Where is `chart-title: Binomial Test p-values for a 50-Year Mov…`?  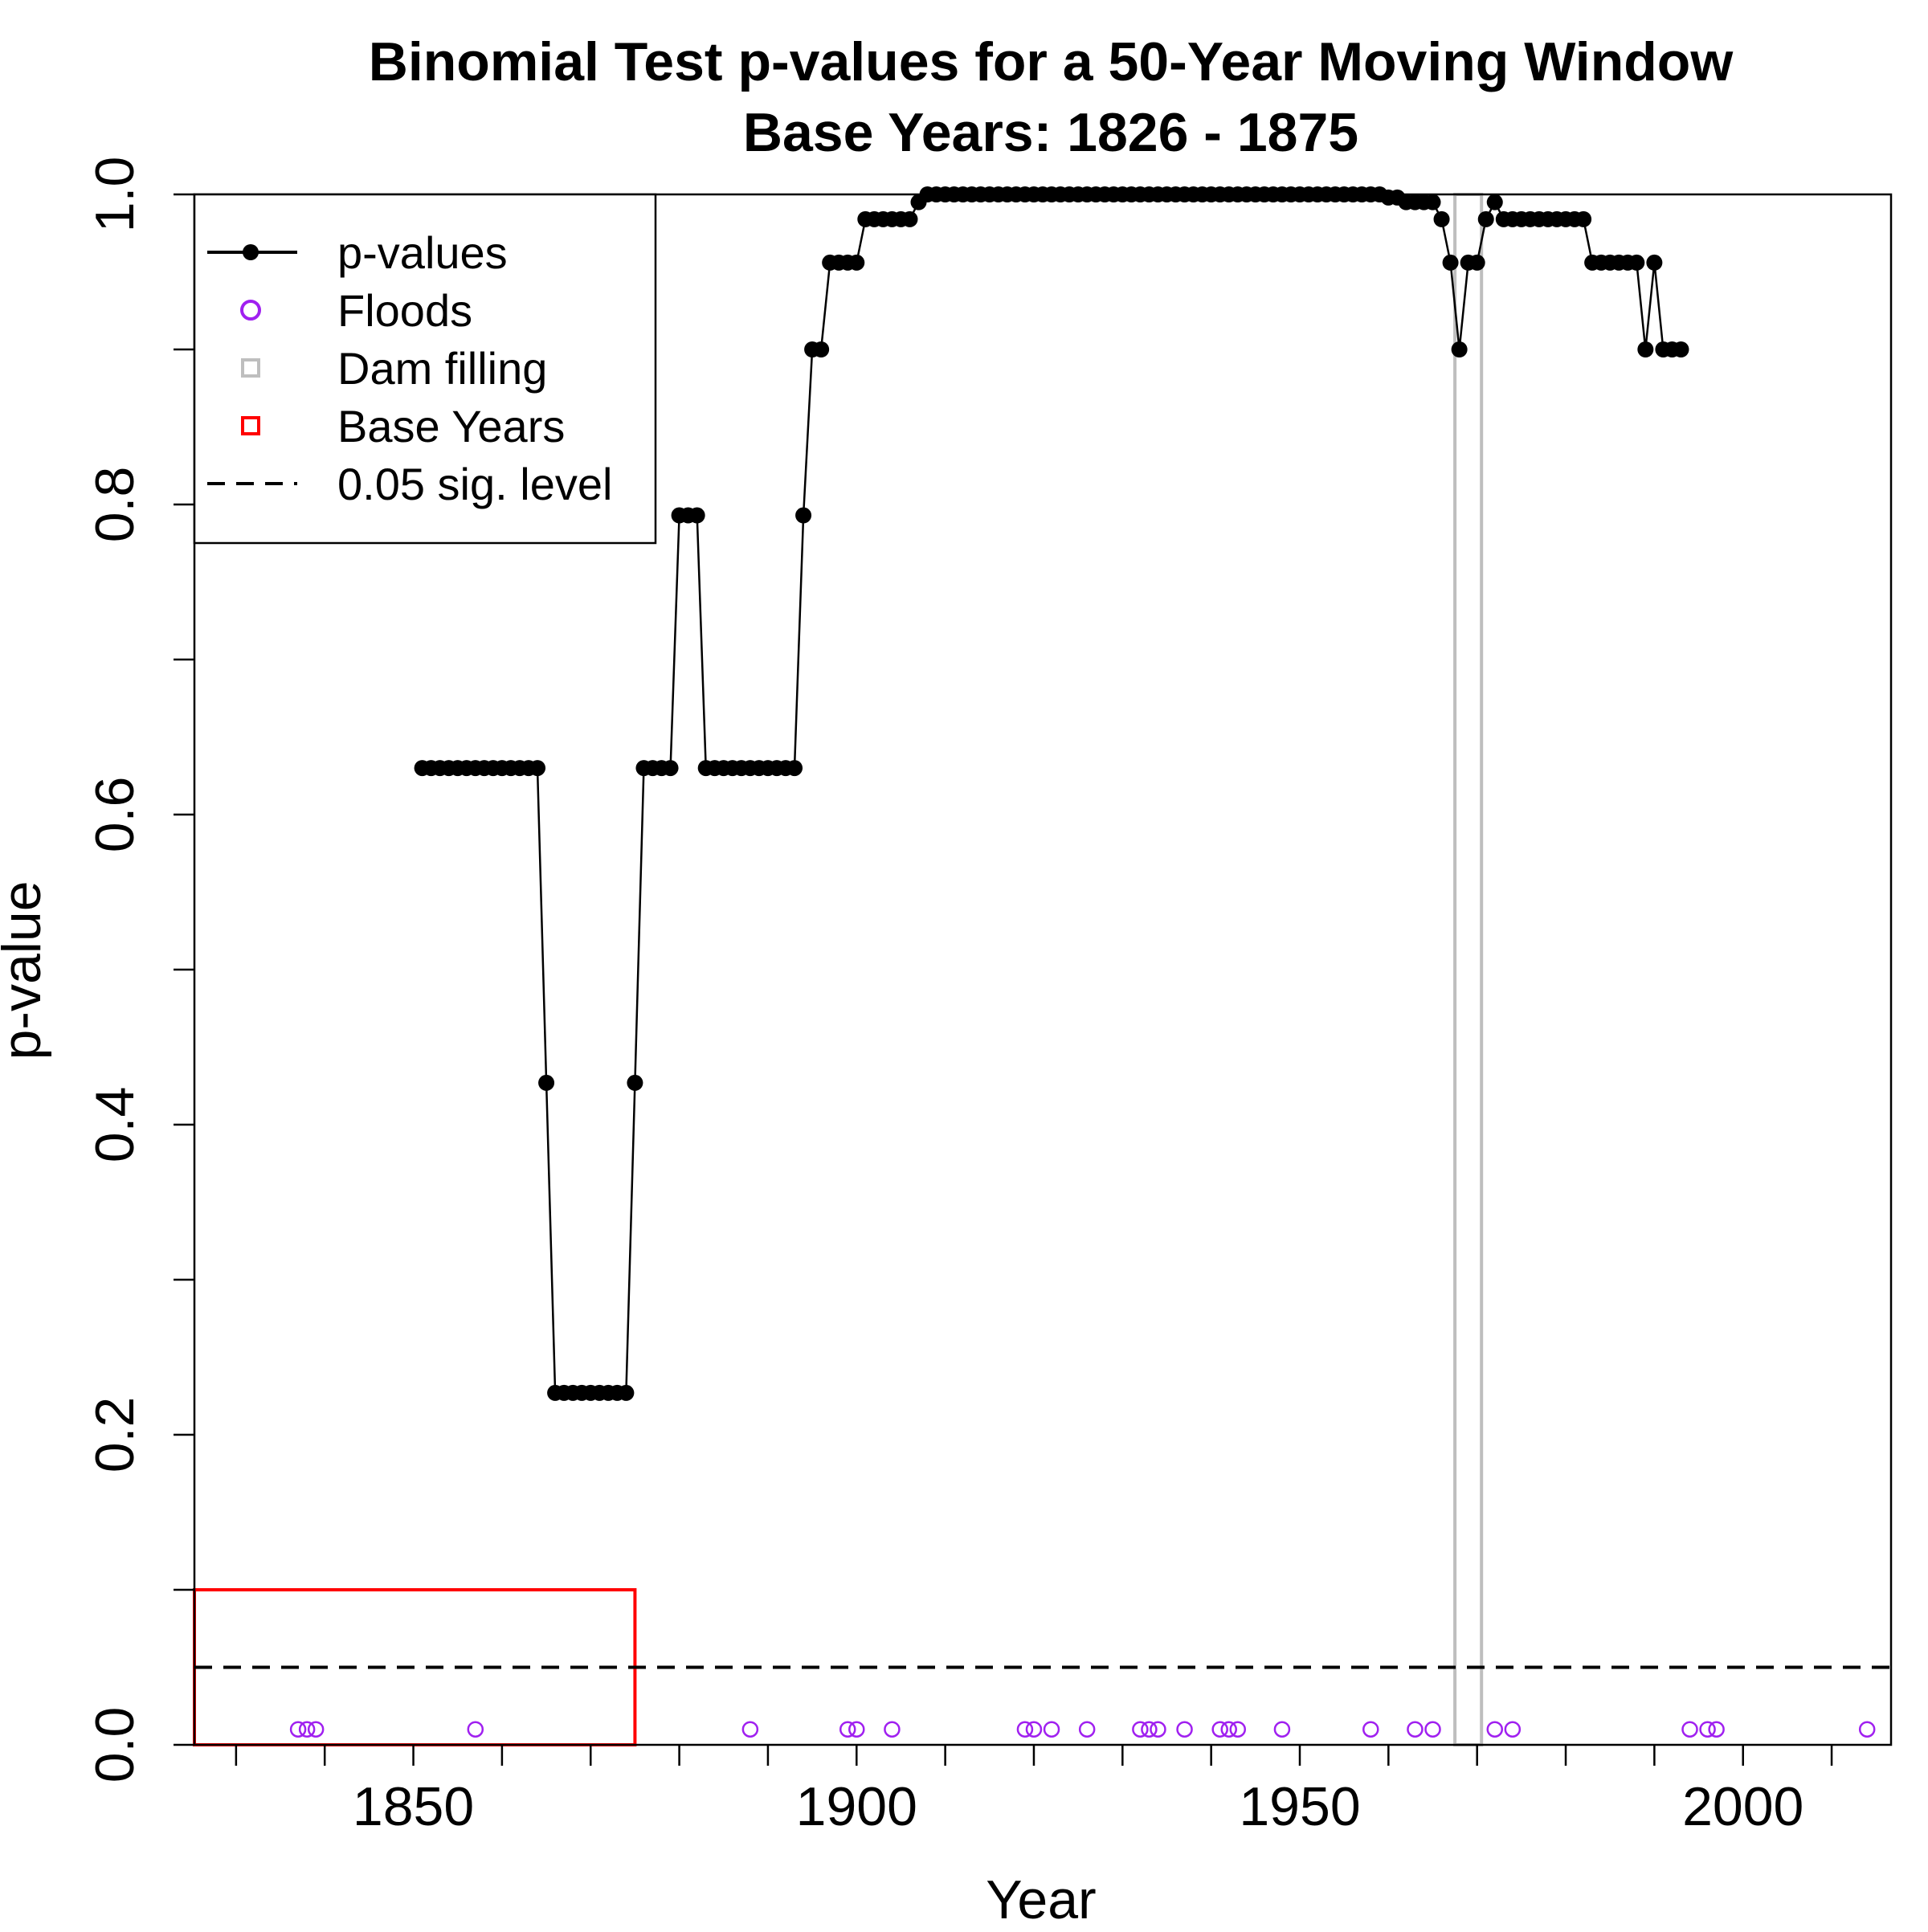 chart-title: Binomial Test p-values for a 50-Year Mov… is located at coordinates (1051, 61).